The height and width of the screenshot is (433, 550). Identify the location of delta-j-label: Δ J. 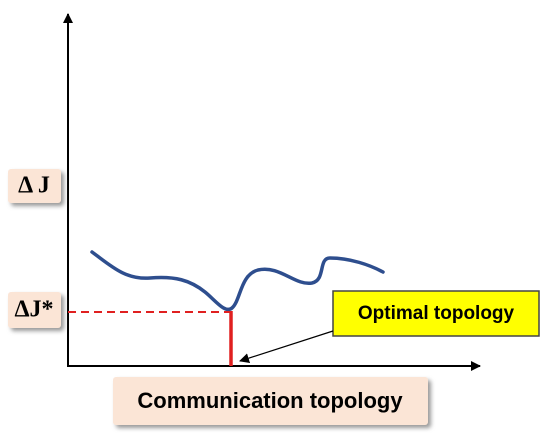
(34, 186).